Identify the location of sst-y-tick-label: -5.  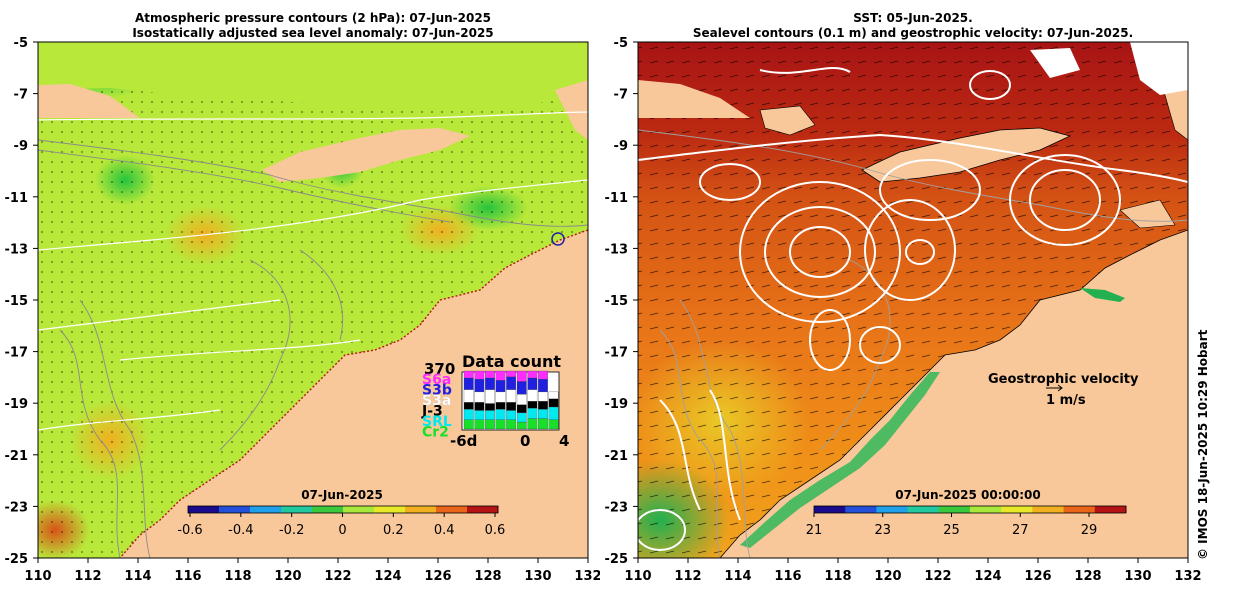
(621, 43).